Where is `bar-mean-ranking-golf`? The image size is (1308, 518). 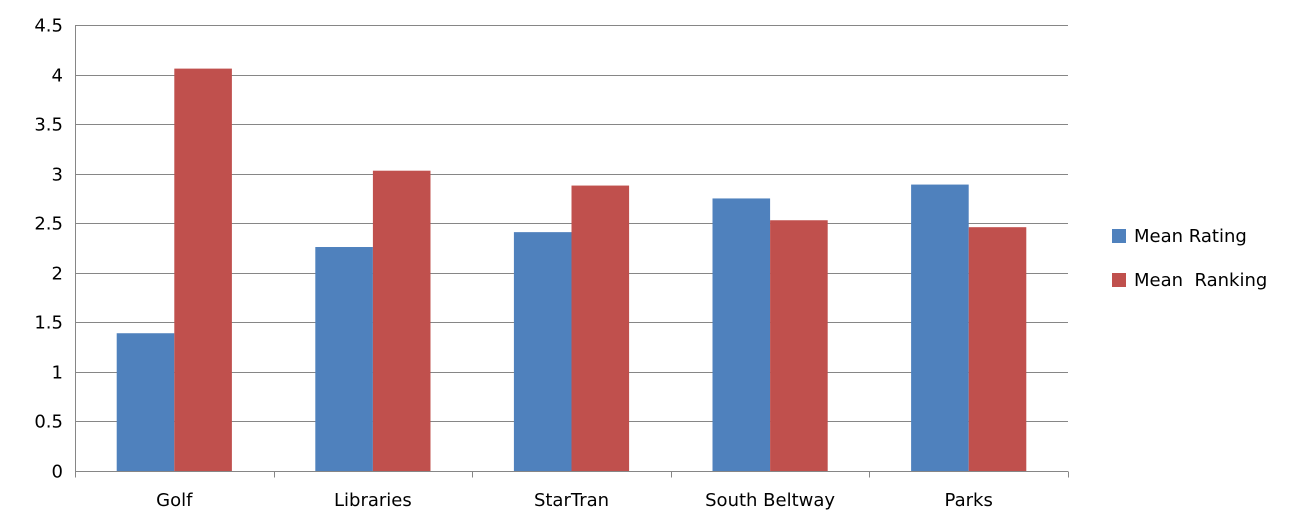
bar-mean-ranking-golf is located at coordinates (203, 269).